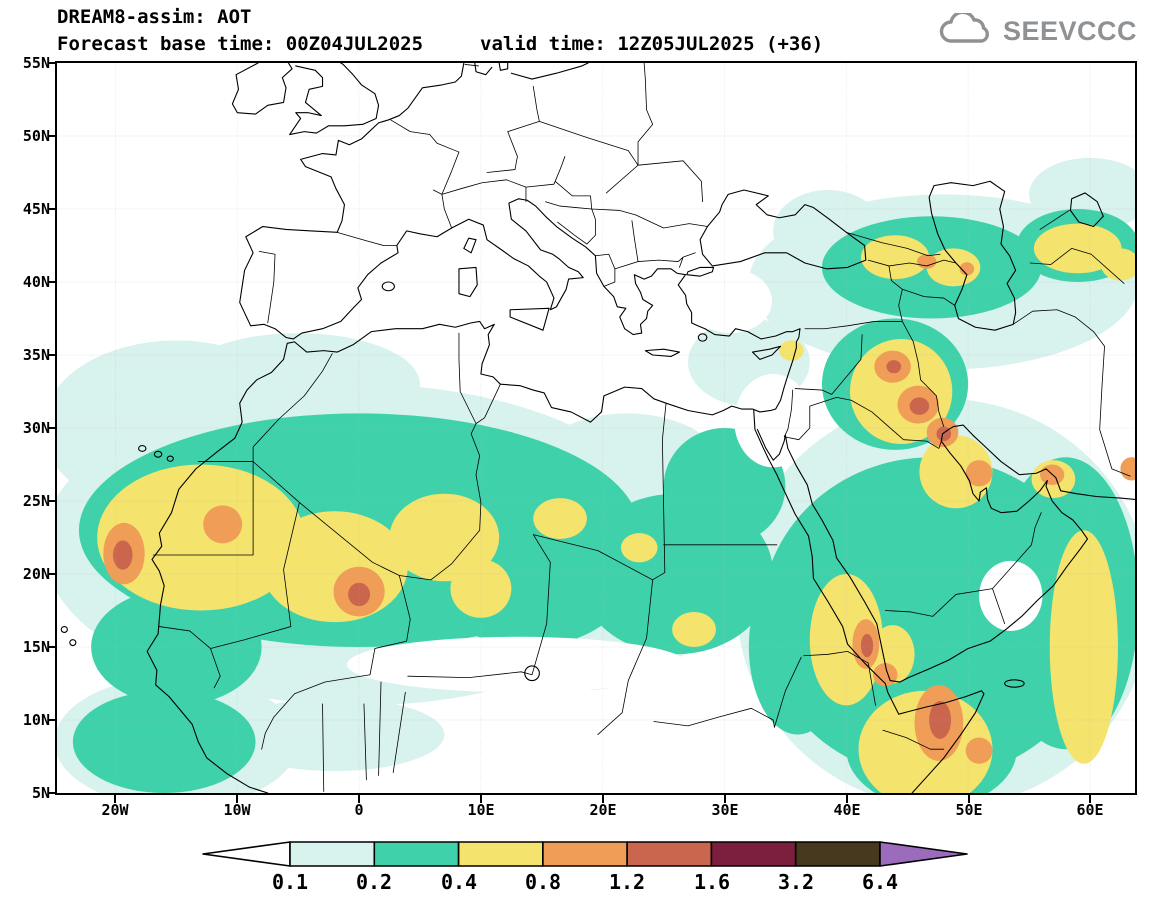 The image size is (1165, 905). Describe the element at coordinates (36, 574) in the screenshot. I see `lat-label-20n: 20N` at that location.